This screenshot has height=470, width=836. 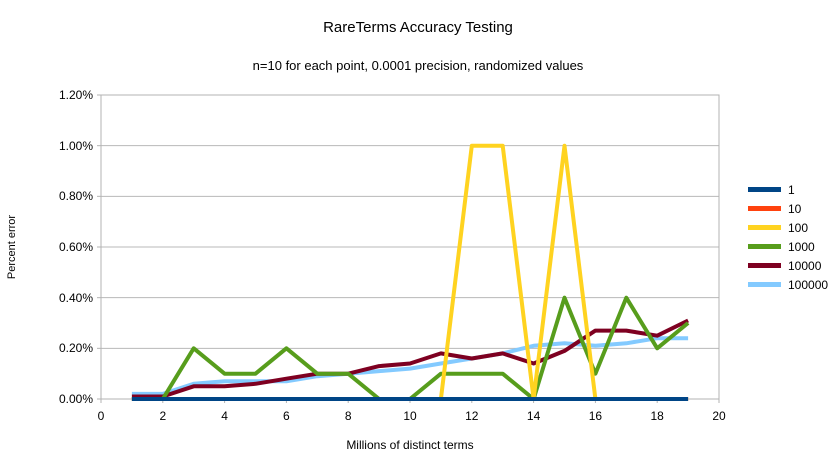 I want to click on y-tick-label: 0.80%, so click(x=75, y=196).